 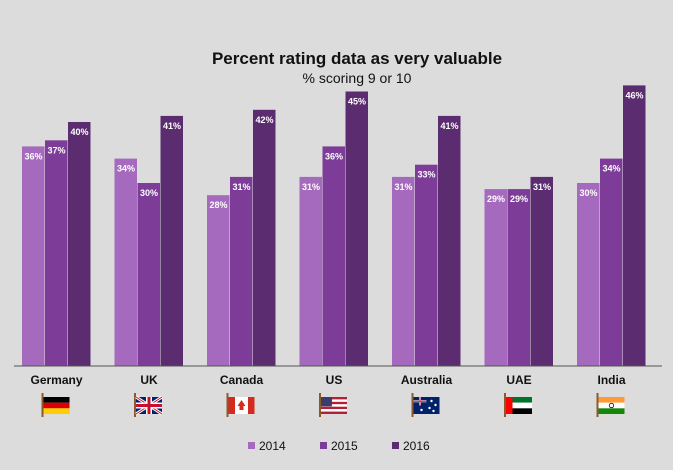 I want to click on category-label-germany: Germany, so click(x=56, y=380).